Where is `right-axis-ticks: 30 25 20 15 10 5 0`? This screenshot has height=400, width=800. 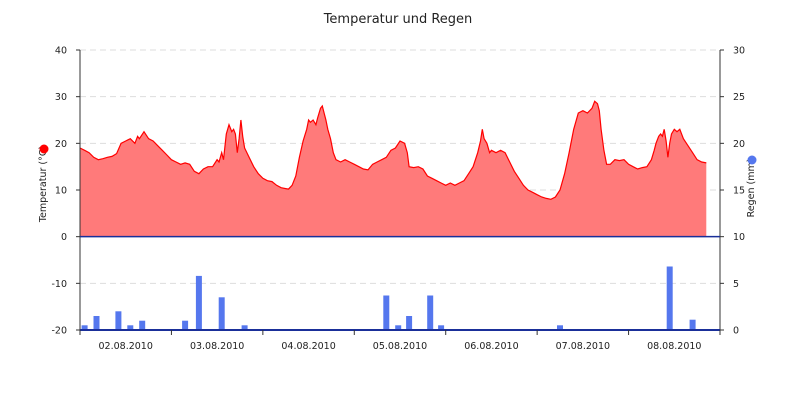 right-axis-ticks: 30 25 20 15 10 5 0 is located at coordinates (732, 191).